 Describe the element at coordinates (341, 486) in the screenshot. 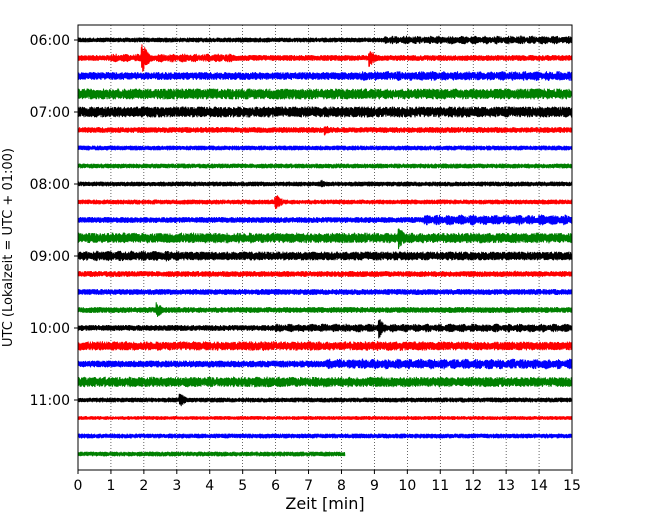

I see `x-tick-label-8: 8` at that location.